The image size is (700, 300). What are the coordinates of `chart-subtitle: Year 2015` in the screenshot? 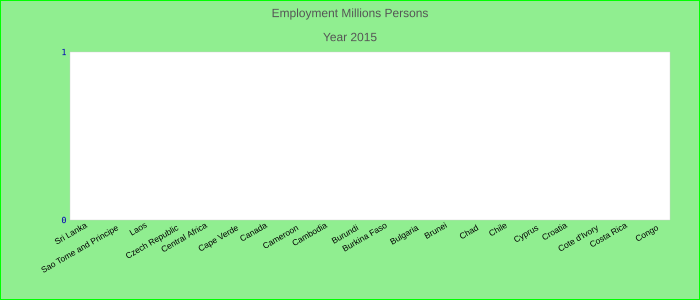 It's located at (350, 37).